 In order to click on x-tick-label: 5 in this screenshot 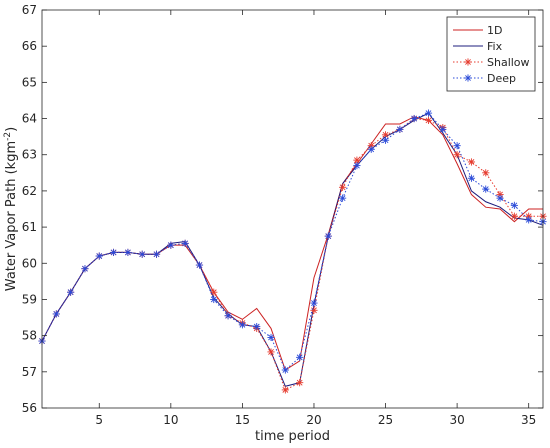, I will do `click(99, 420)`.